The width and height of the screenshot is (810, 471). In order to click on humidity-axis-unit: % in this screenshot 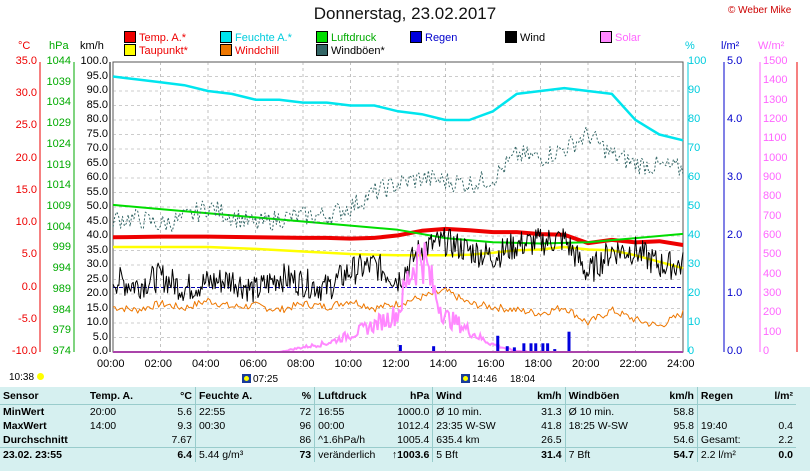, I will do `click(690, 46)`.